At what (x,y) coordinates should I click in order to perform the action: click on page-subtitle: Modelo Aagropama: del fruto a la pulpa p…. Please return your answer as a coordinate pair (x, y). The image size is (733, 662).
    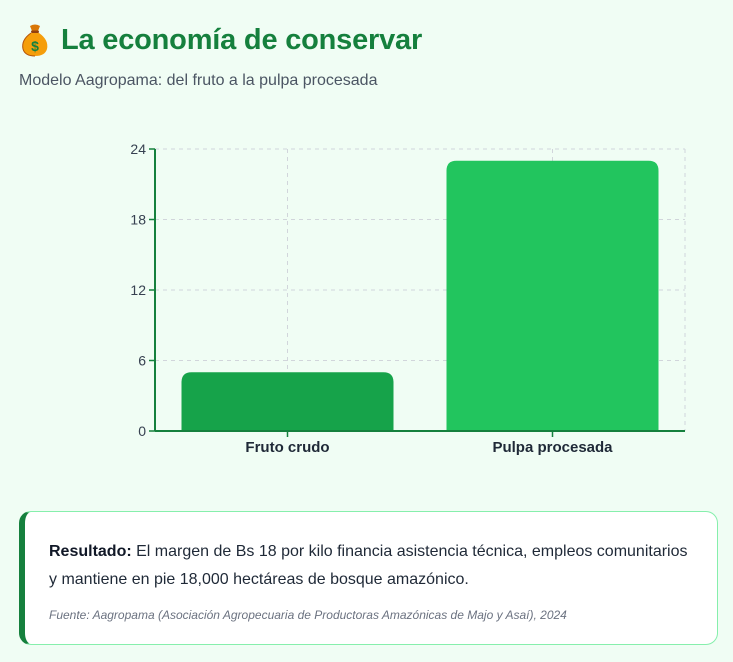
    Looking at the image, I should click on (198, 80).